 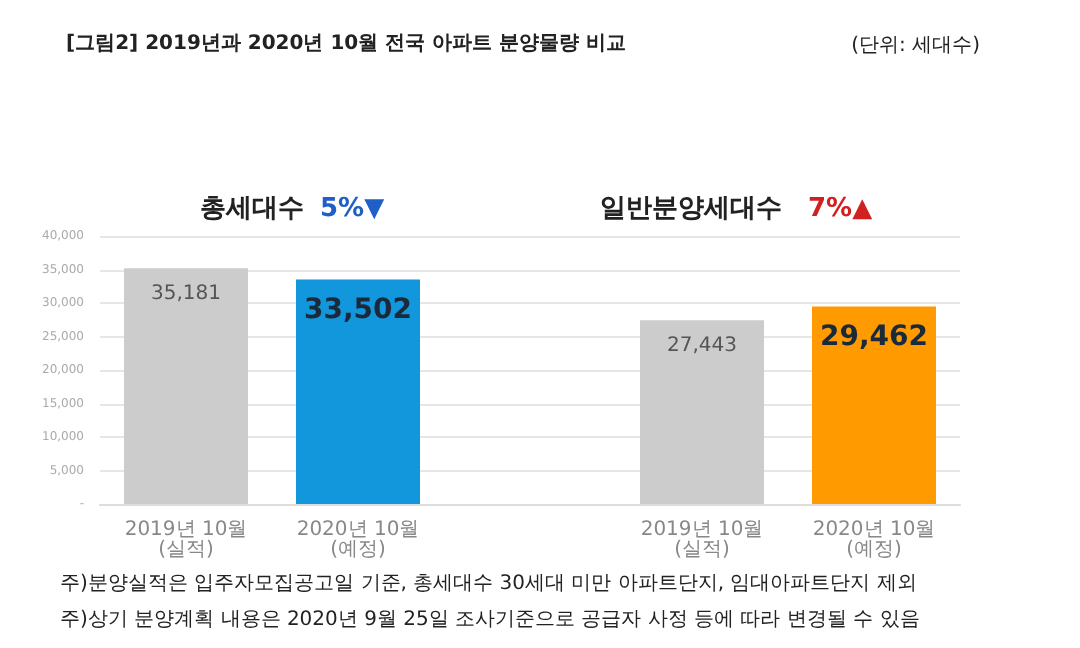 I want to click on text: 총세대수, so click(x=252, y=209).